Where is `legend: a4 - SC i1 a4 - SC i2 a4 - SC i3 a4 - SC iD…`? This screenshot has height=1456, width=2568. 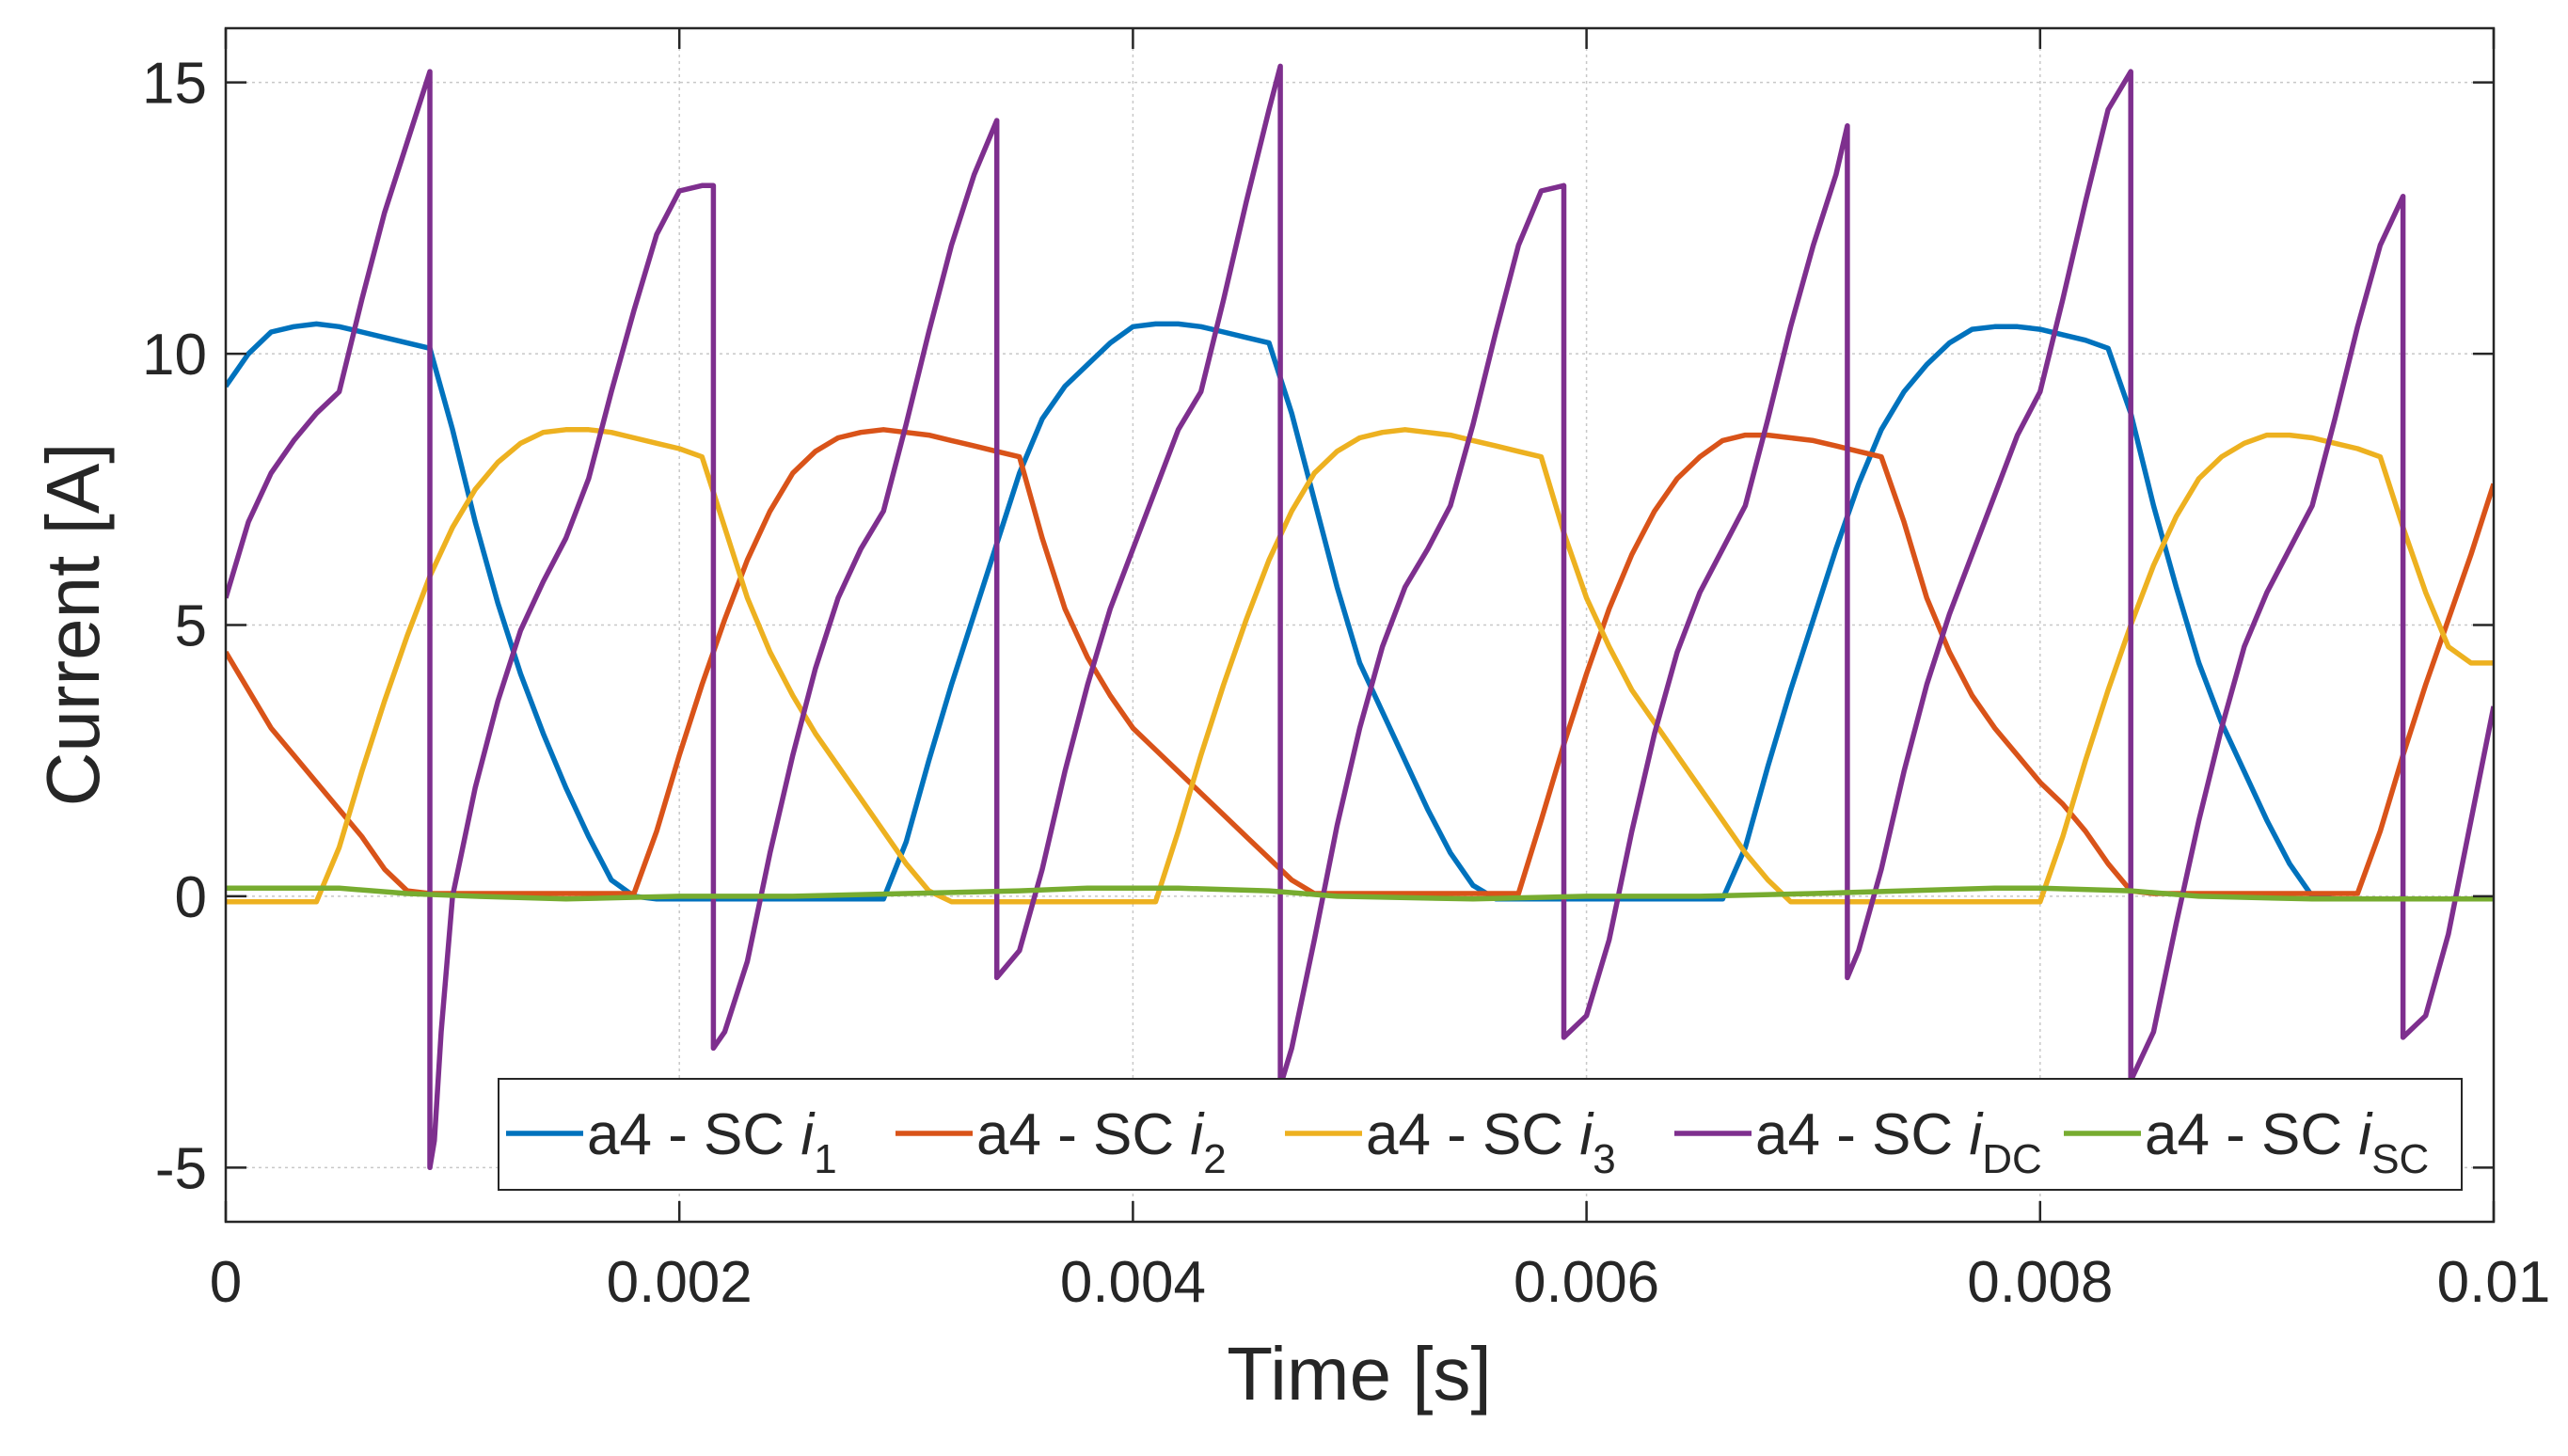 legend: a4 - SC i1 a4 - SC i2 a4 - SC i3 a4 - SC iD… is located at coordinates (1480, 1134).